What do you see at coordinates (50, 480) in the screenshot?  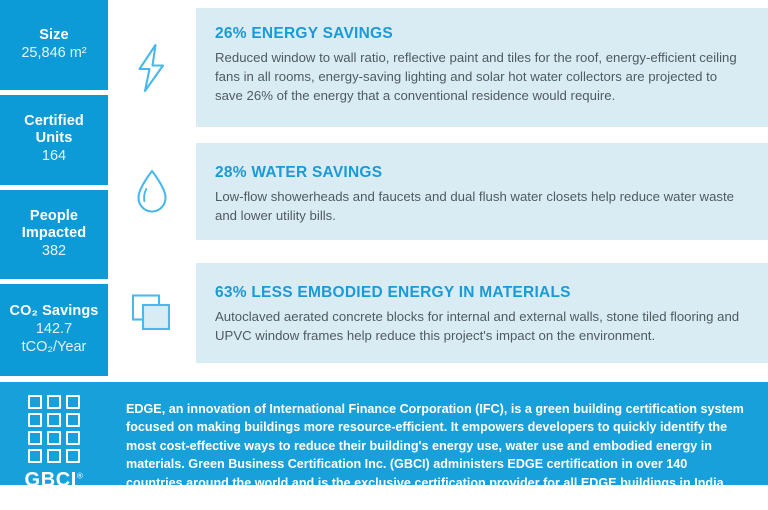 I see `gbci-wordmark-text: GBCI` at bounding box center [50, 480].